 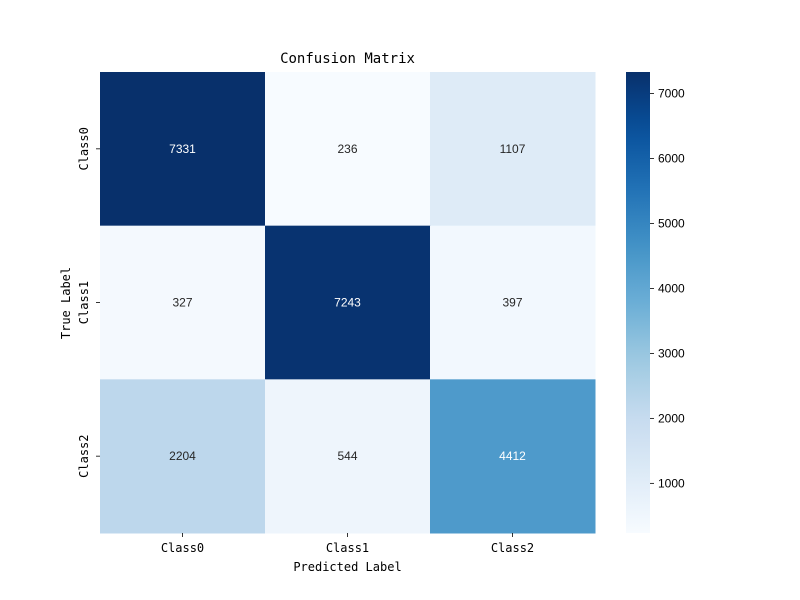 I want to click on cell-value-label: 544, so click(x=347, y=456).